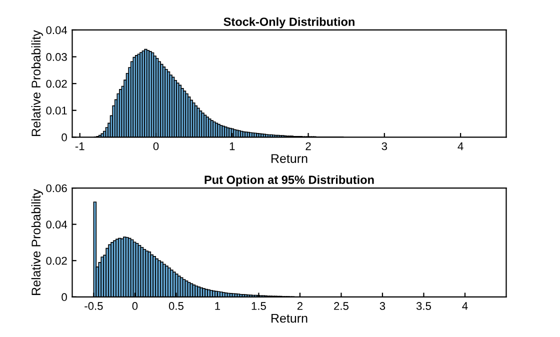 This screenshot has height=337, width=560. I want to click on x-tick-label: 3.5, so click(423, 306).